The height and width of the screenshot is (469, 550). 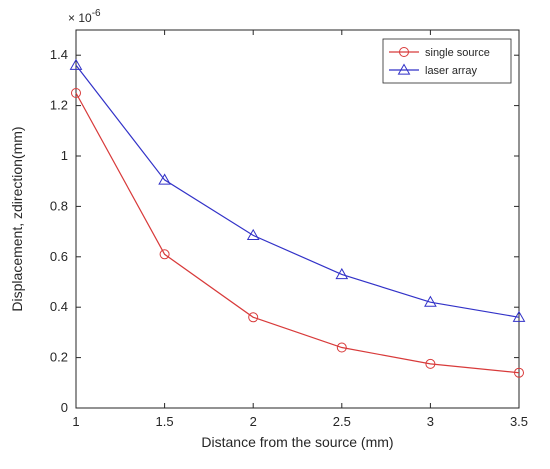 I want to click on x-axis-label: Distance from the source (mm), so click(x=297, y=442).